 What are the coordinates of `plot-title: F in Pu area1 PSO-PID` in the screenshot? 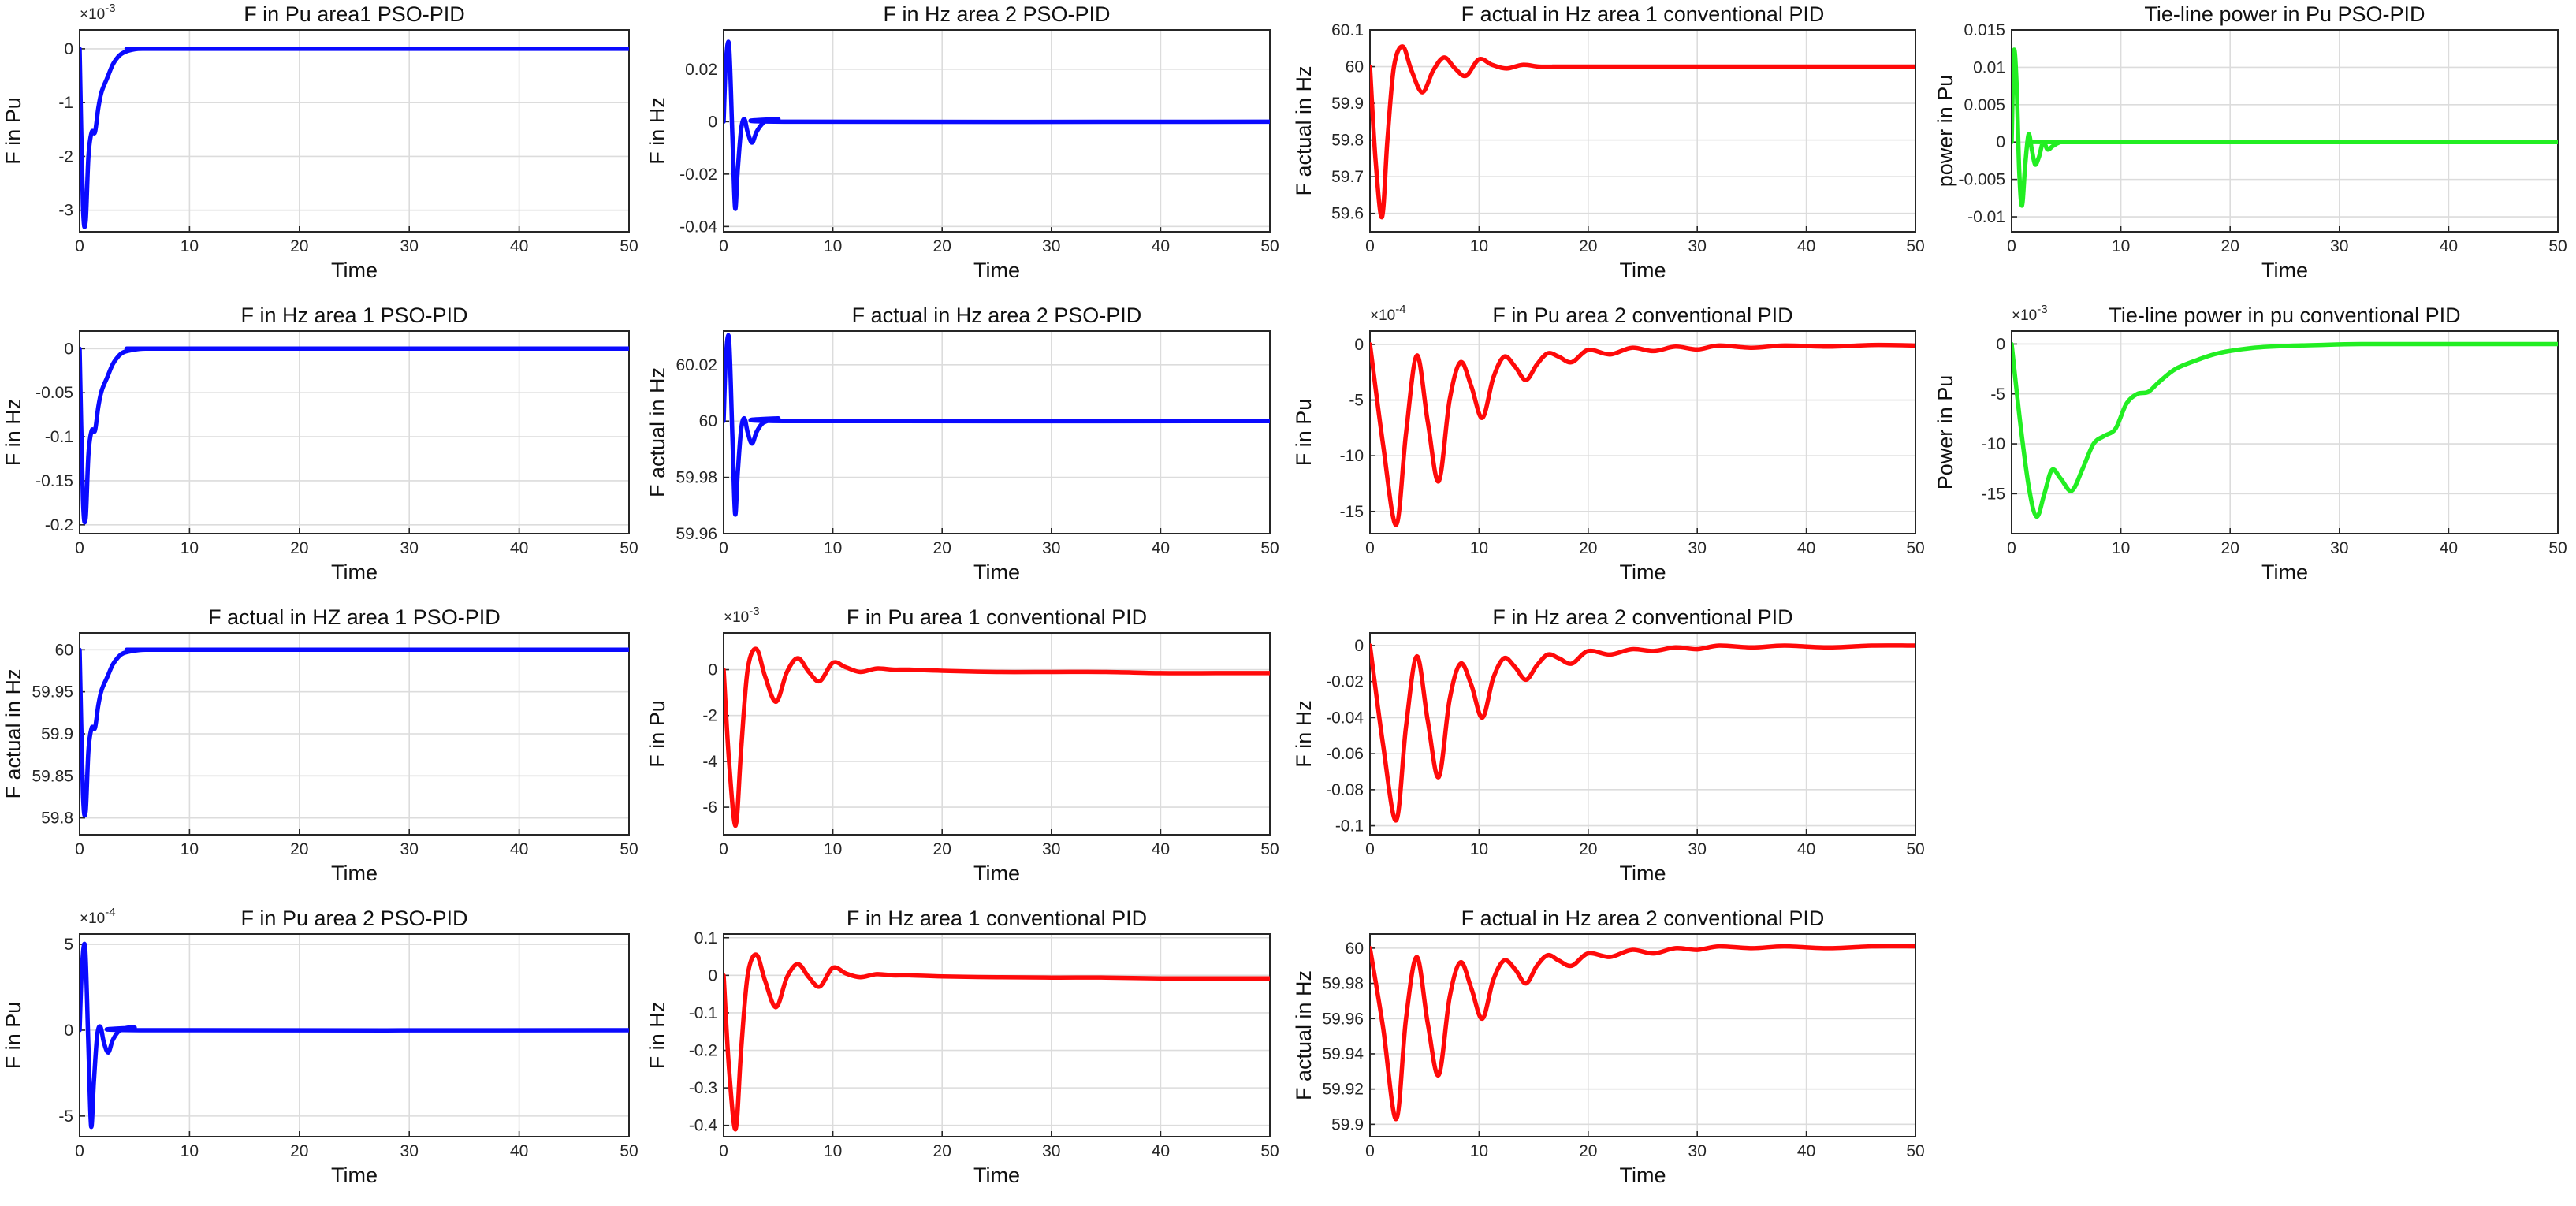 It's located at (354, 14).